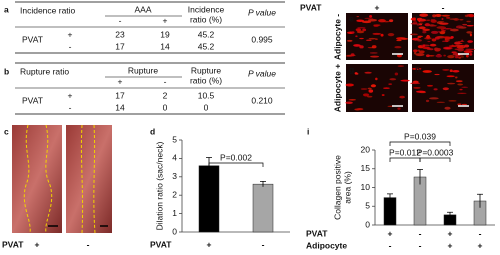 This screenshot has width=500, height=255. Describe the element at coordinates (206, 95) in the screenshot. I see `table-cell: 10.5` at that location.